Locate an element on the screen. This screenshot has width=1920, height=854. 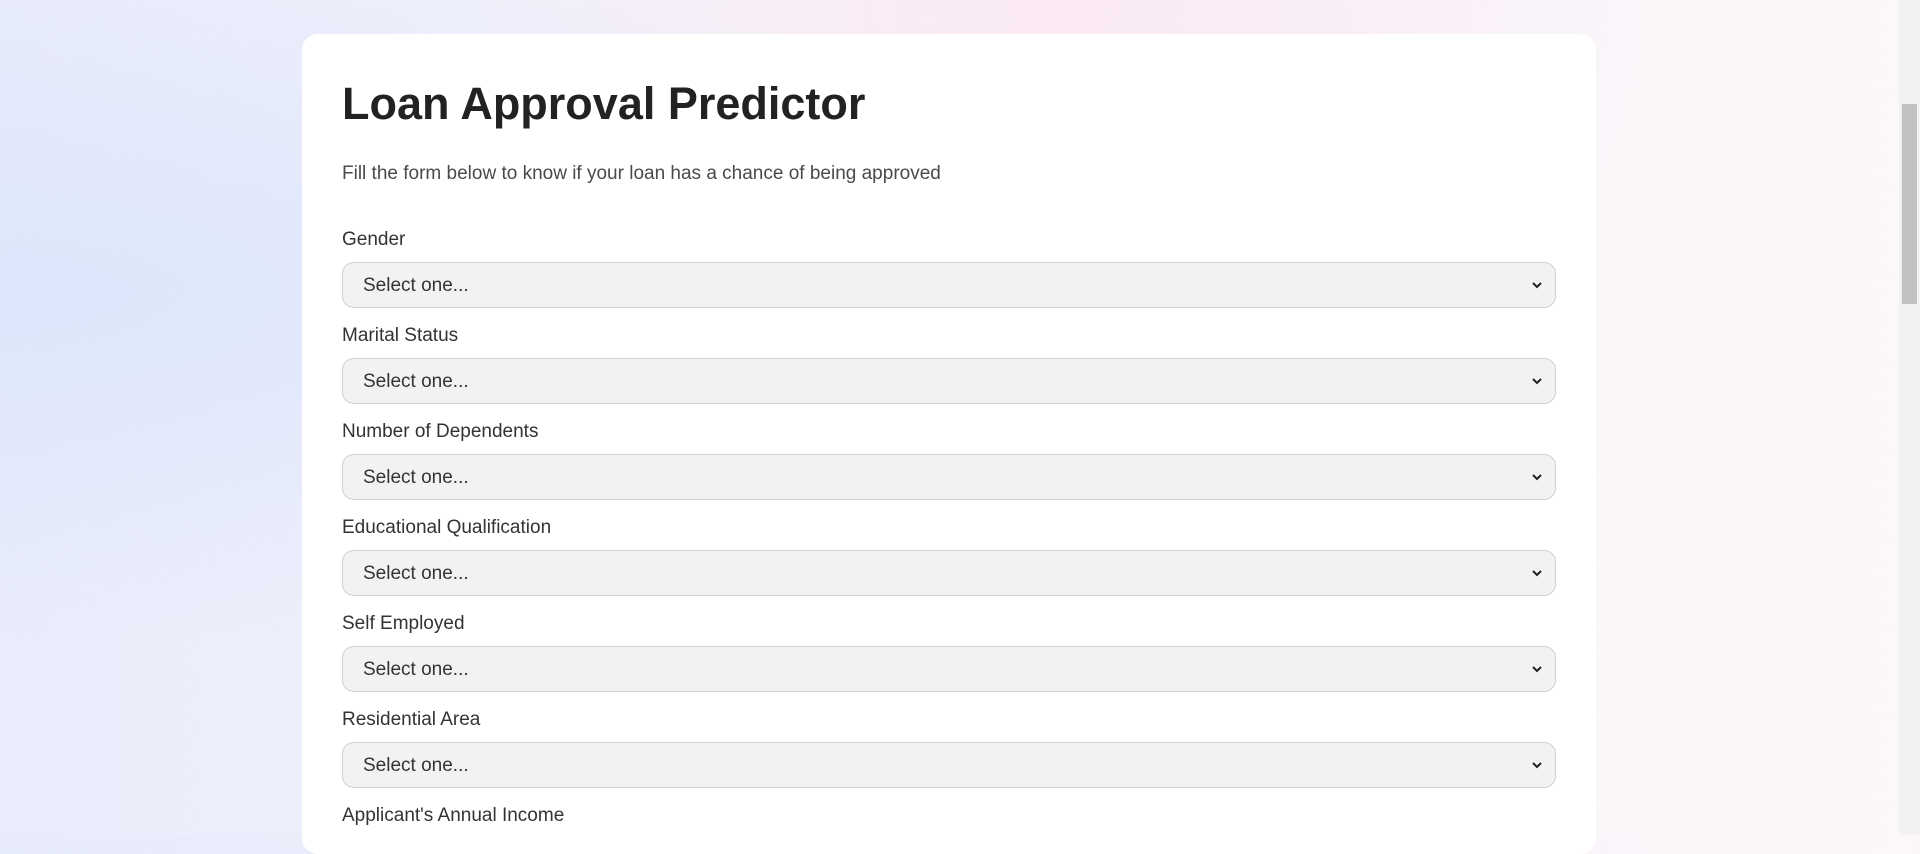
field-label: Residential Area is located at coordinates (411, 719).